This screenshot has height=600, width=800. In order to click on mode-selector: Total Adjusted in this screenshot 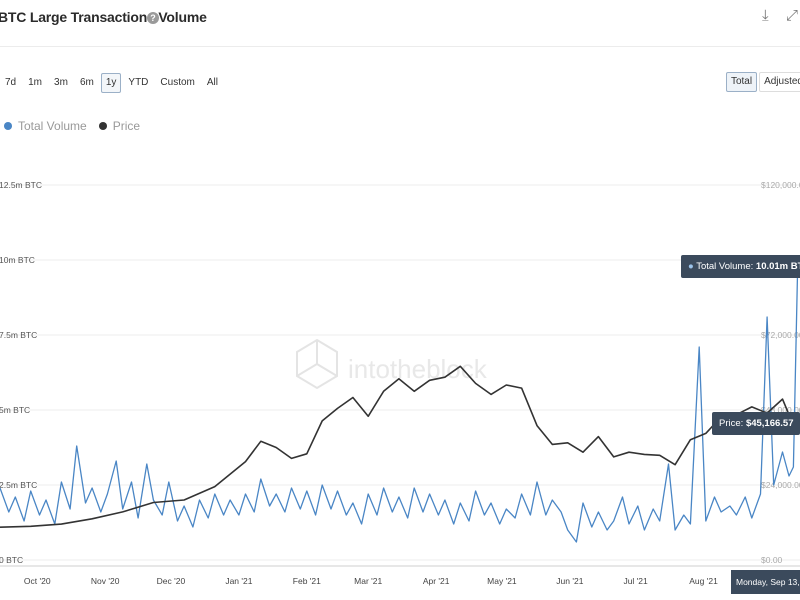, I will do `click(762, 82)`.